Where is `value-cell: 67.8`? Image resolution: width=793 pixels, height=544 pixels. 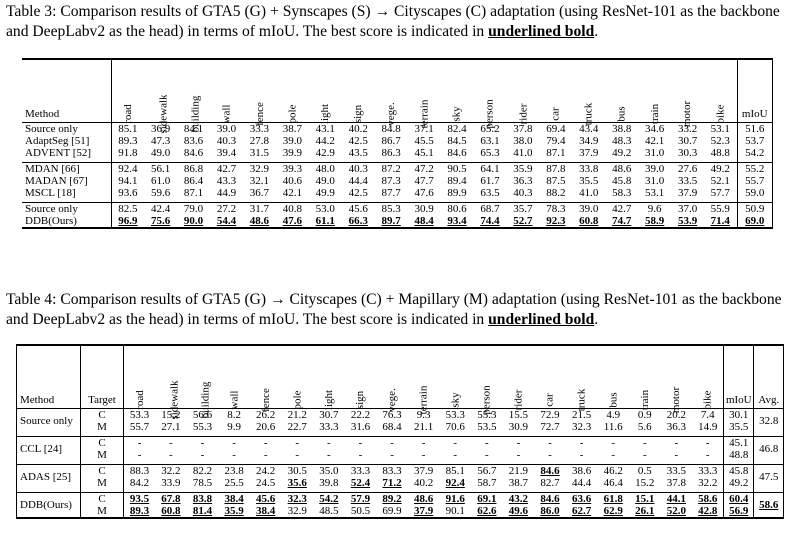 value-cell: 67.8 is located at coordinates (171, 498).